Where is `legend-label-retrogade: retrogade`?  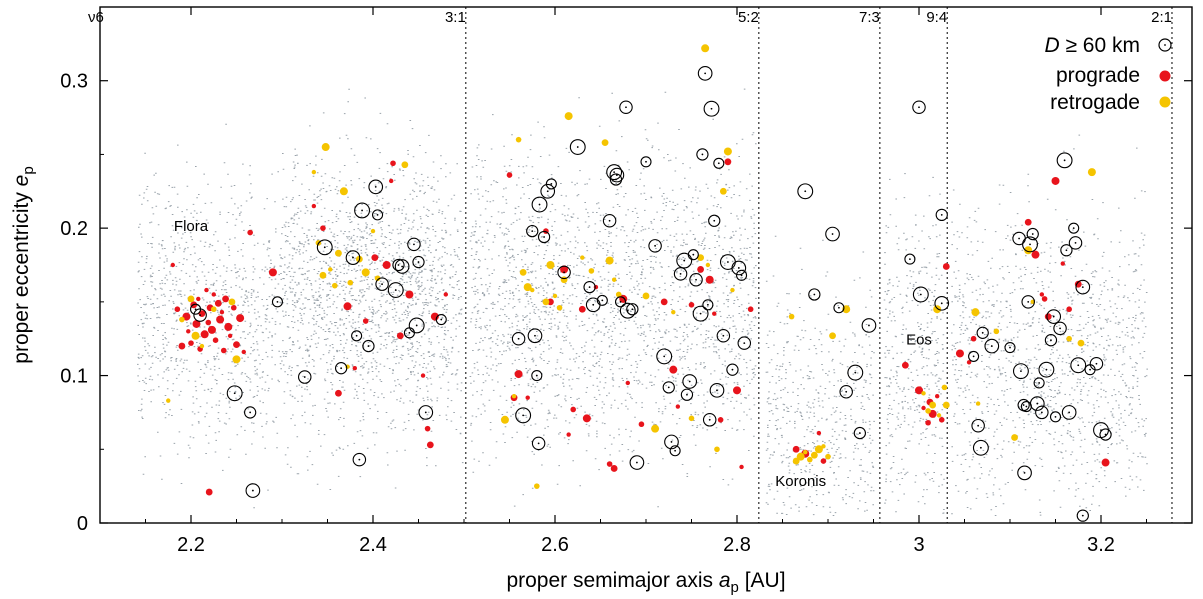 legend-label-retrogade: retrogade is located at coordinates (1095, 102).